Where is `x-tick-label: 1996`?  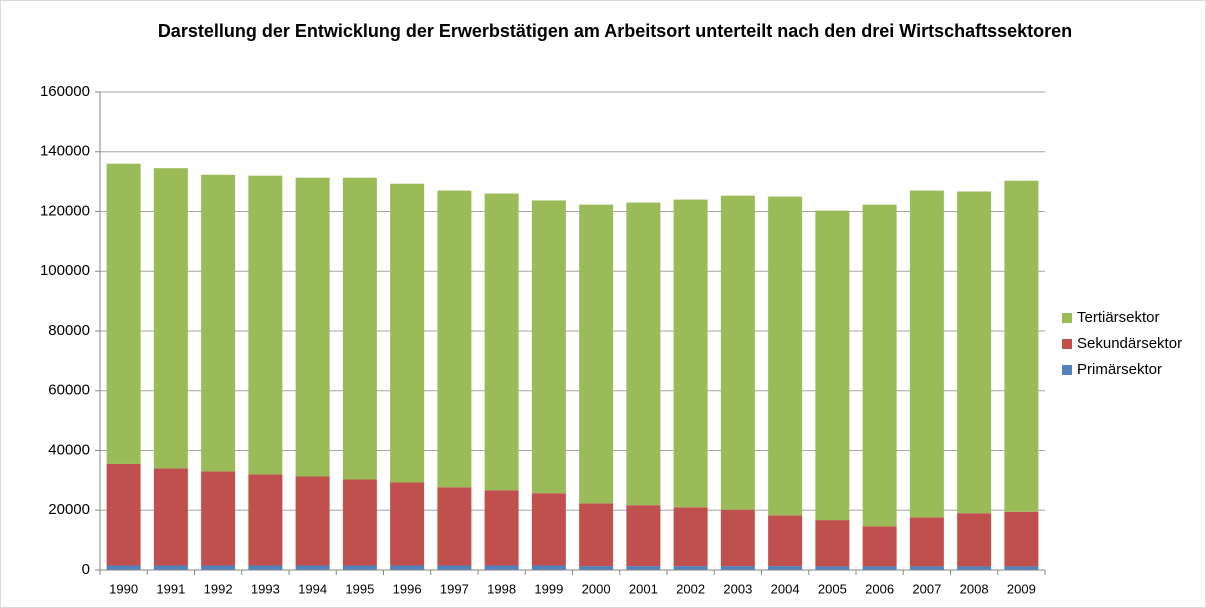 x-tick-label: 1996 is located at coordinates (407, 588).